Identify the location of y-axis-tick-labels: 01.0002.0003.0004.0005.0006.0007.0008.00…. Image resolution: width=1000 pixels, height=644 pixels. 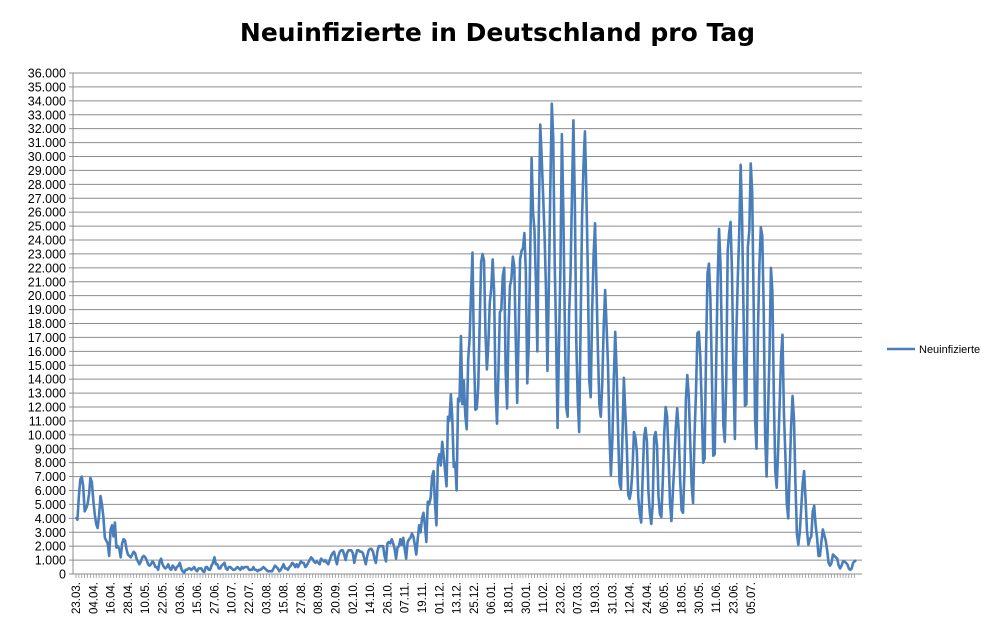
(47, 324).